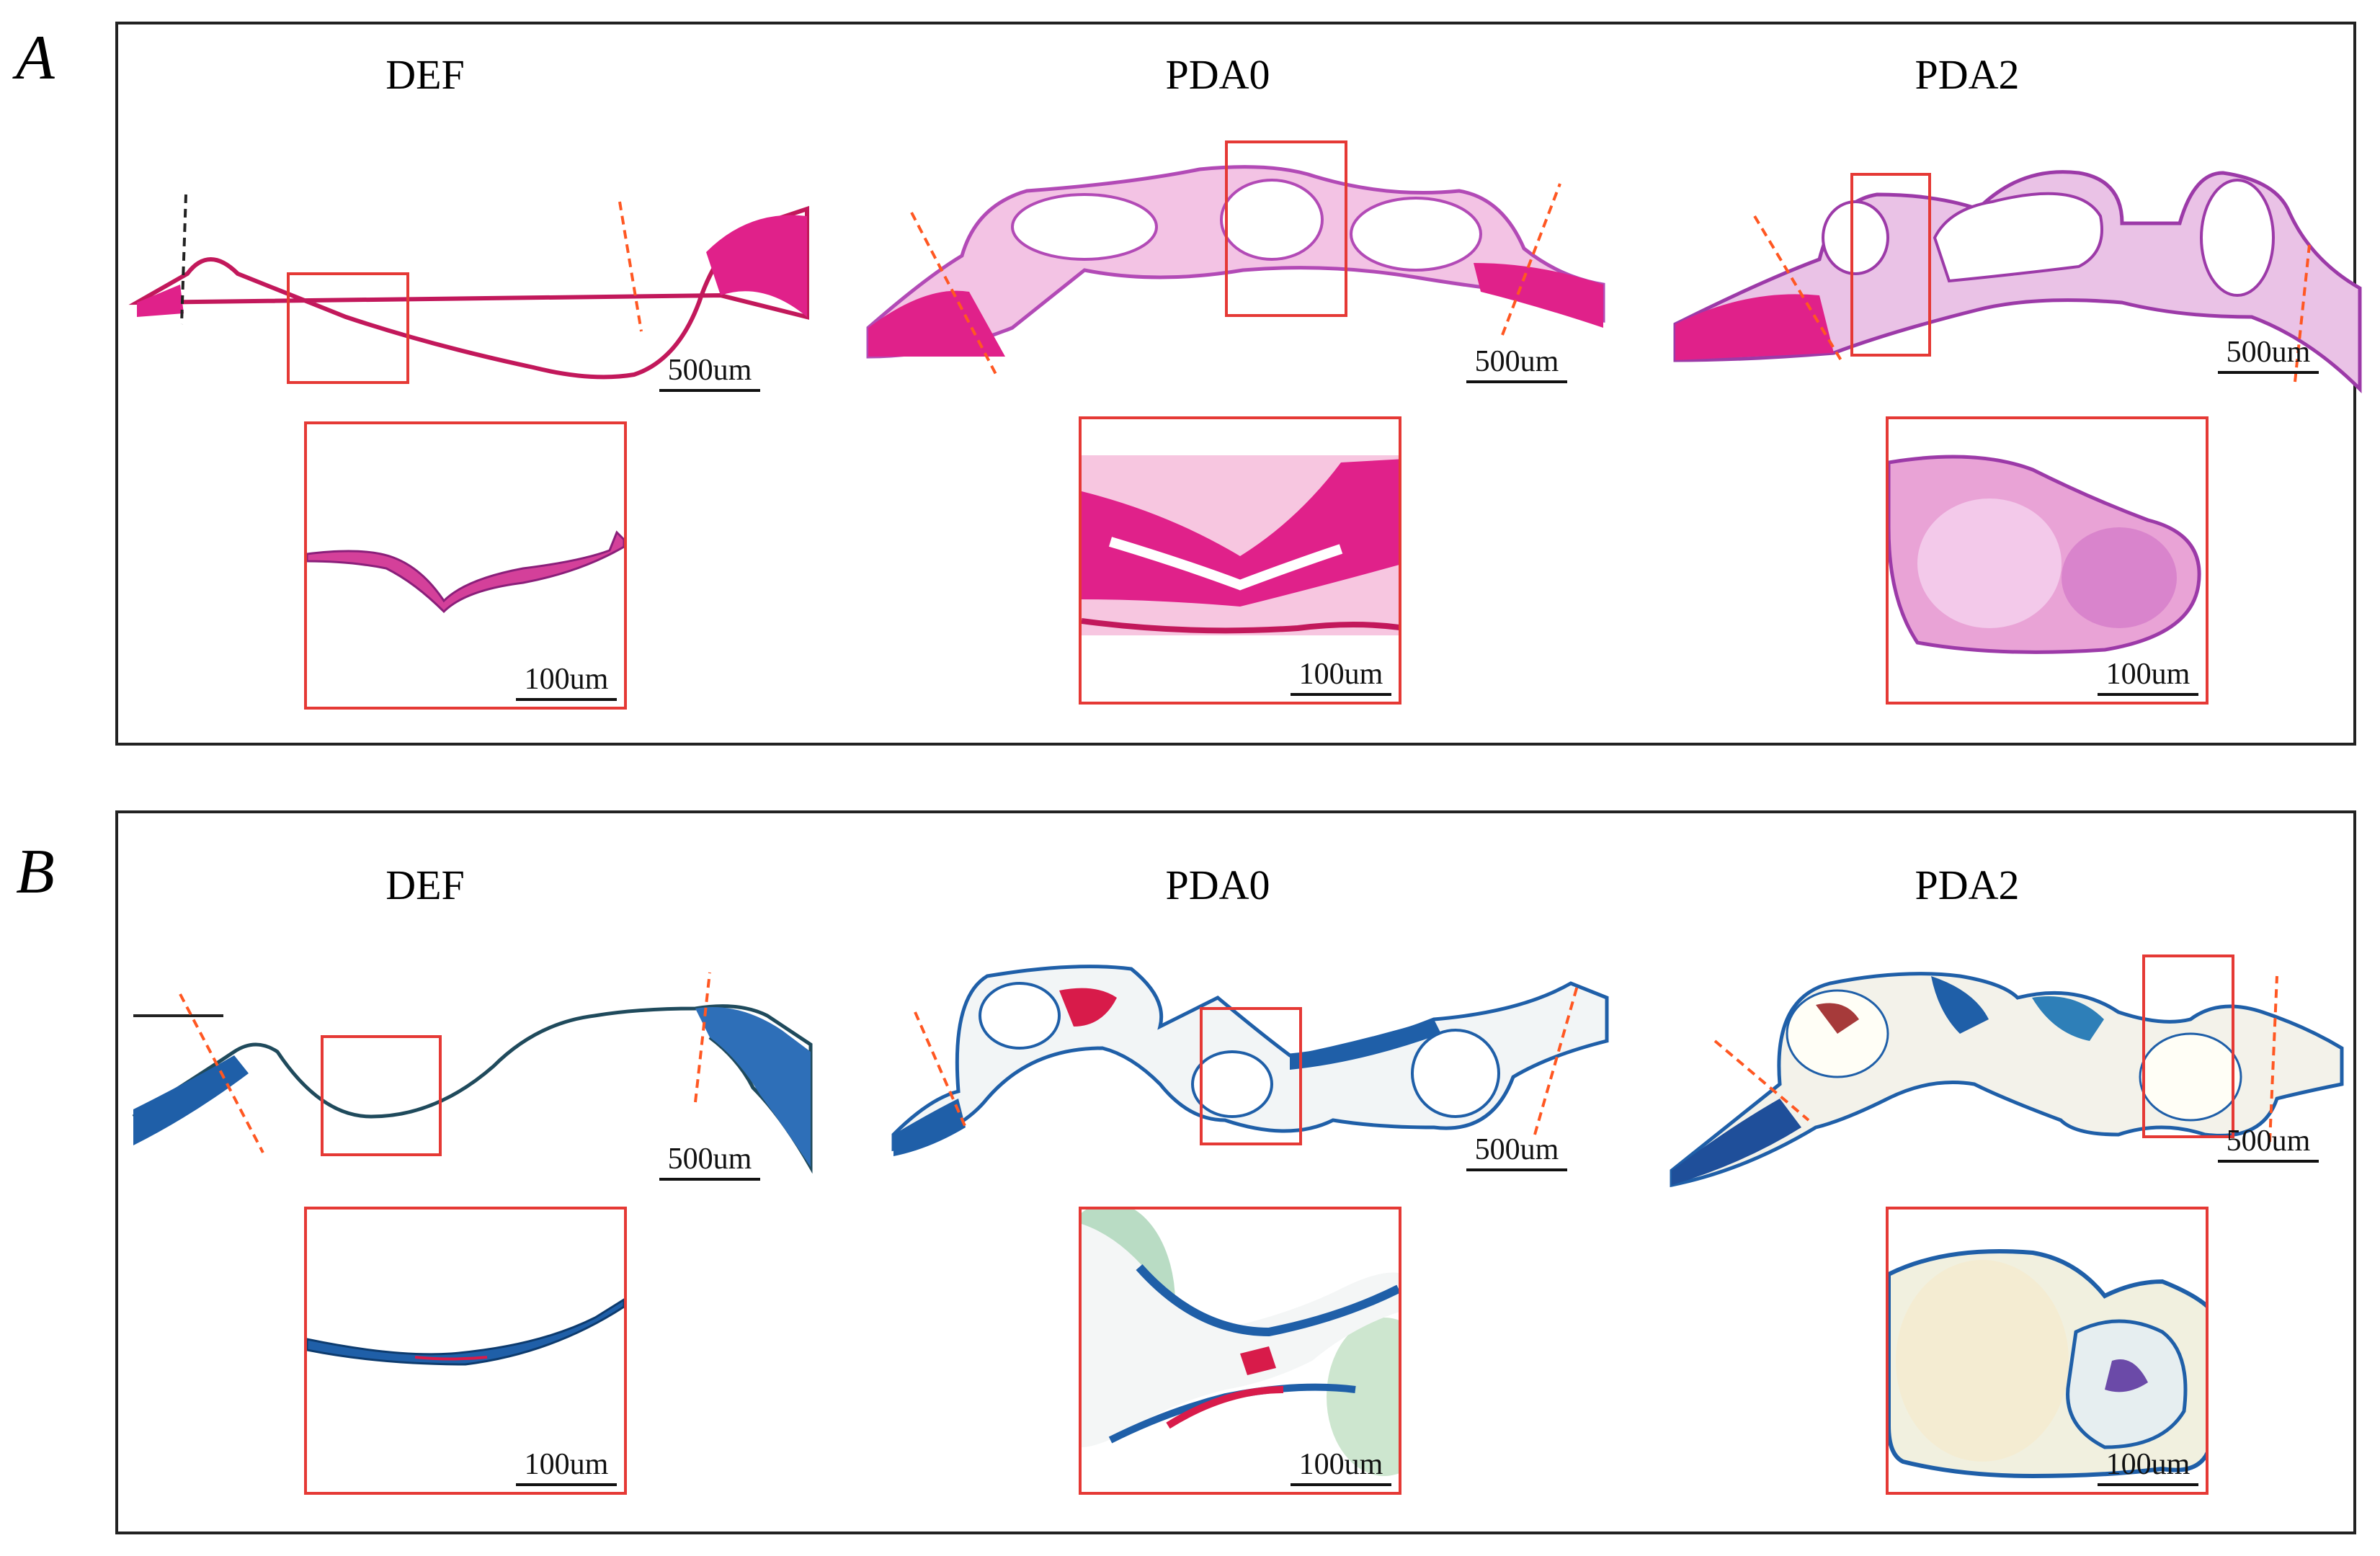  I want to click on panel-a-def-section, so click(468, 287).